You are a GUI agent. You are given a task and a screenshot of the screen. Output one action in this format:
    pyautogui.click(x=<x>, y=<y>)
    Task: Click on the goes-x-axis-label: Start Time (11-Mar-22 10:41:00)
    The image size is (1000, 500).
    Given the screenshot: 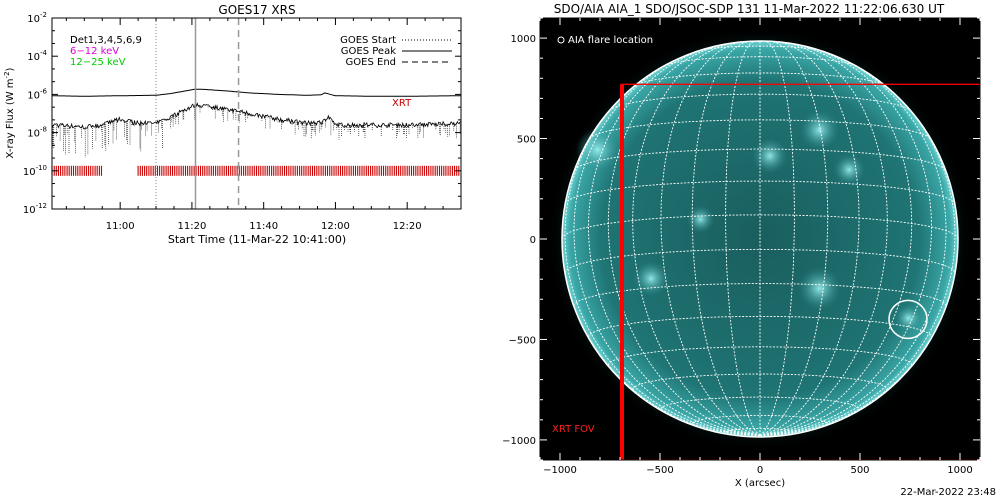 What is the action you would take?
    pyautogui.click(x=257, y=239)
    